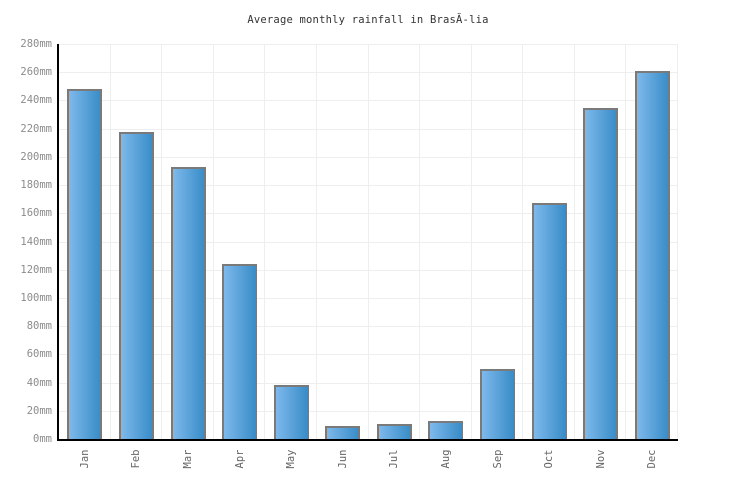 The image size is (736, 500). Describe the element at coordinates (136, 459) in the screenshot. I see `x-tick-label-feb: Feb` at that location.